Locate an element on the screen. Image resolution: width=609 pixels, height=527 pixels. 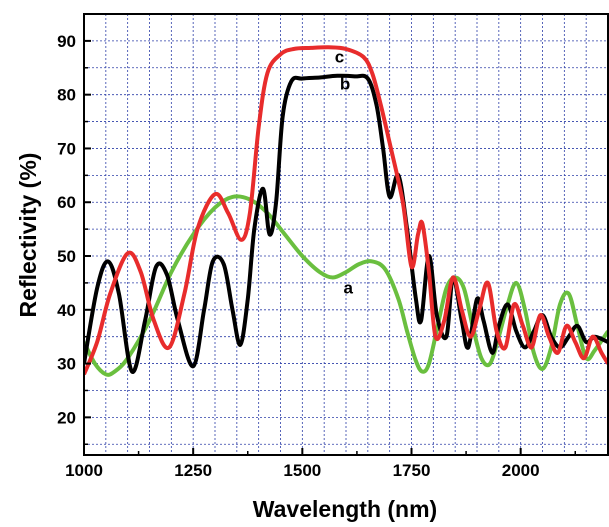
y-tick-label: 20 is located at coordinates (66, 417).